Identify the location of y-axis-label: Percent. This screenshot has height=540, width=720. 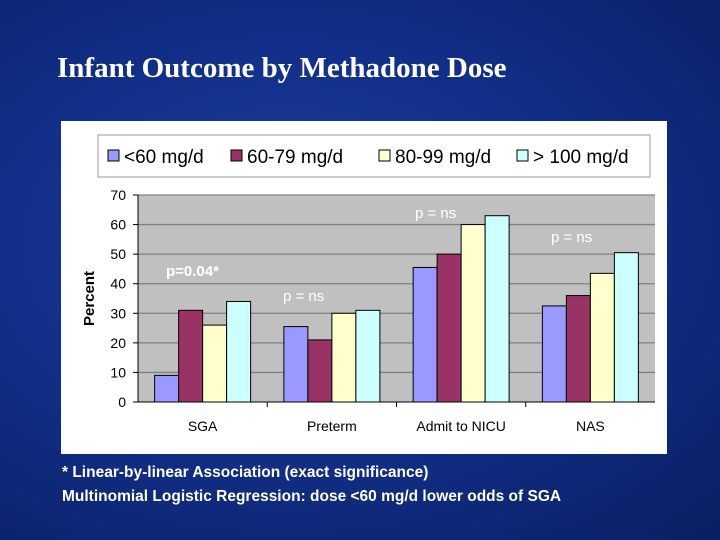
(89, 298).